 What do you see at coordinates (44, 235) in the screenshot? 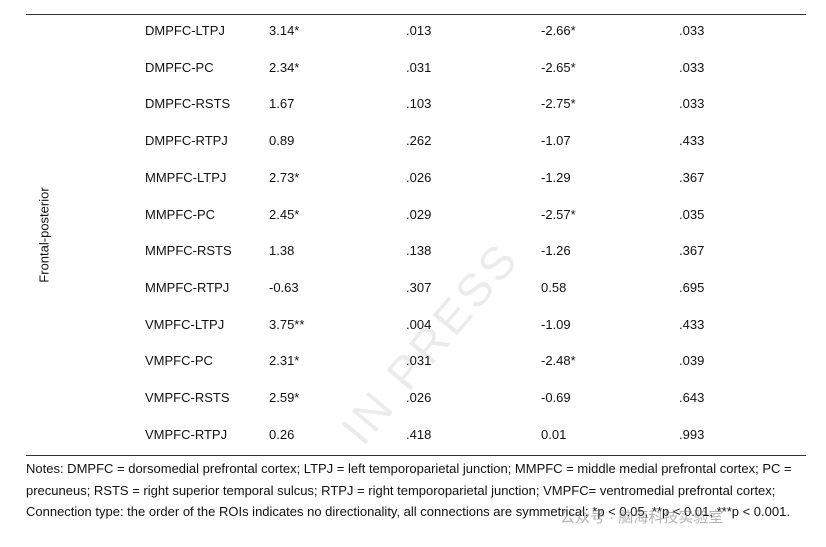
I see `group-label: Frontal-posterior` at bounding box center [44, 235].